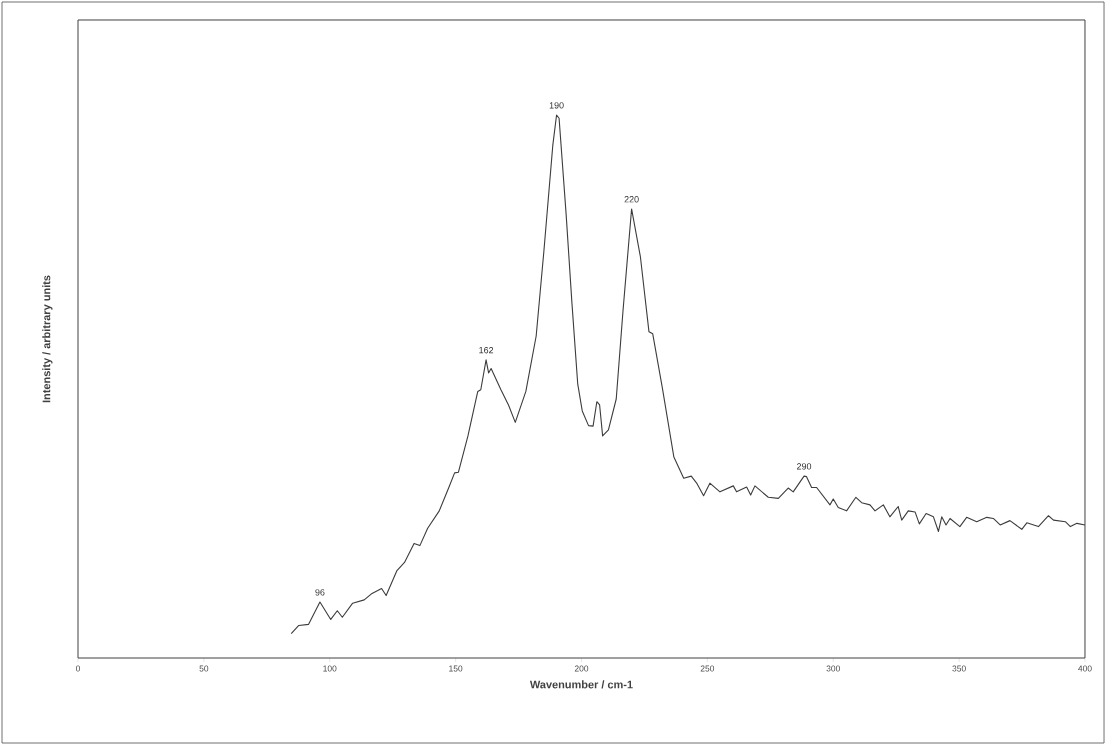 The width and height of the screenshot is (1106, 745). What do you see at coordinates (707, 668) in the screenshot?
I see `x-tick-label: 250` at bounding box center [707, 668].